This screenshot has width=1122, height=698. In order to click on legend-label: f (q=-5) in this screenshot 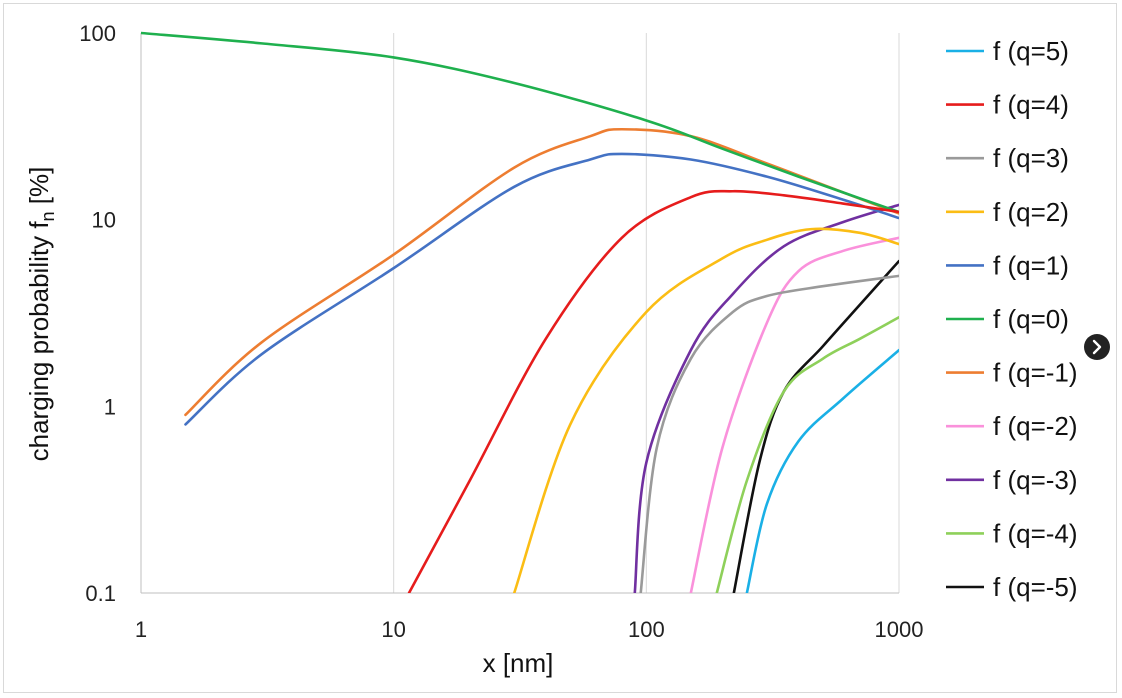, I will do `click(1035, 587)`.